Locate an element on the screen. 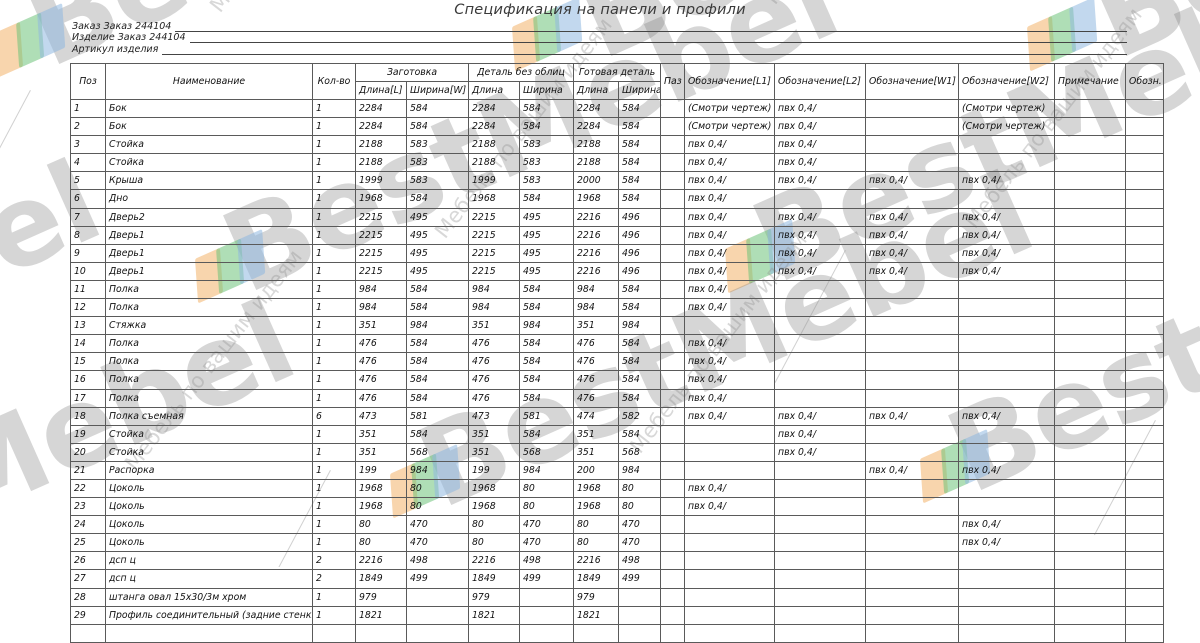  cell-finished-length: 1968 is located at coordinates (596, 199).